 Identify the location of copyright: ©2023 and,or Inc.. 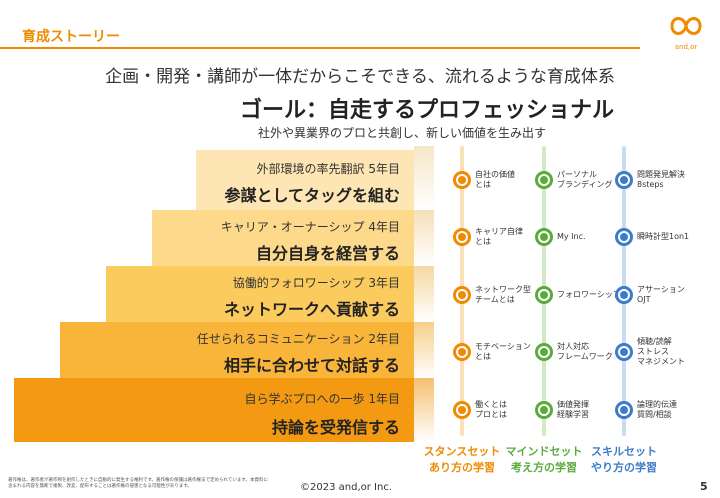
(346, 487).